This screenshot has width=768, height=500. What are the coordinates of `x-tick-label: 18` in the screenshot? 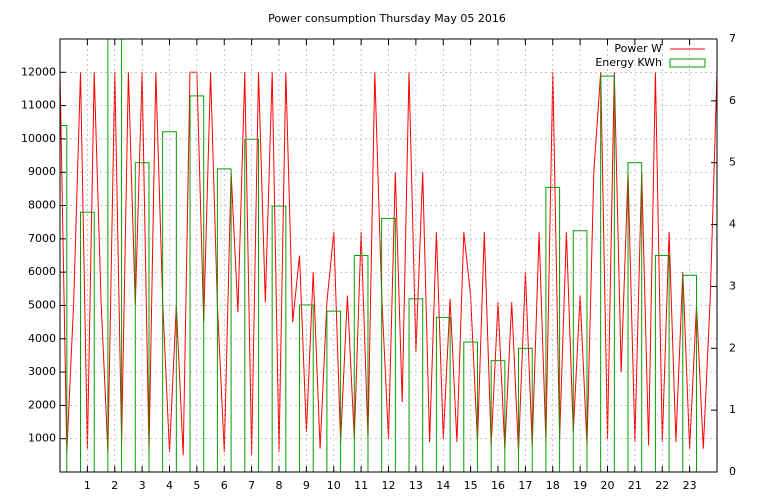 It's located at (553, 485).